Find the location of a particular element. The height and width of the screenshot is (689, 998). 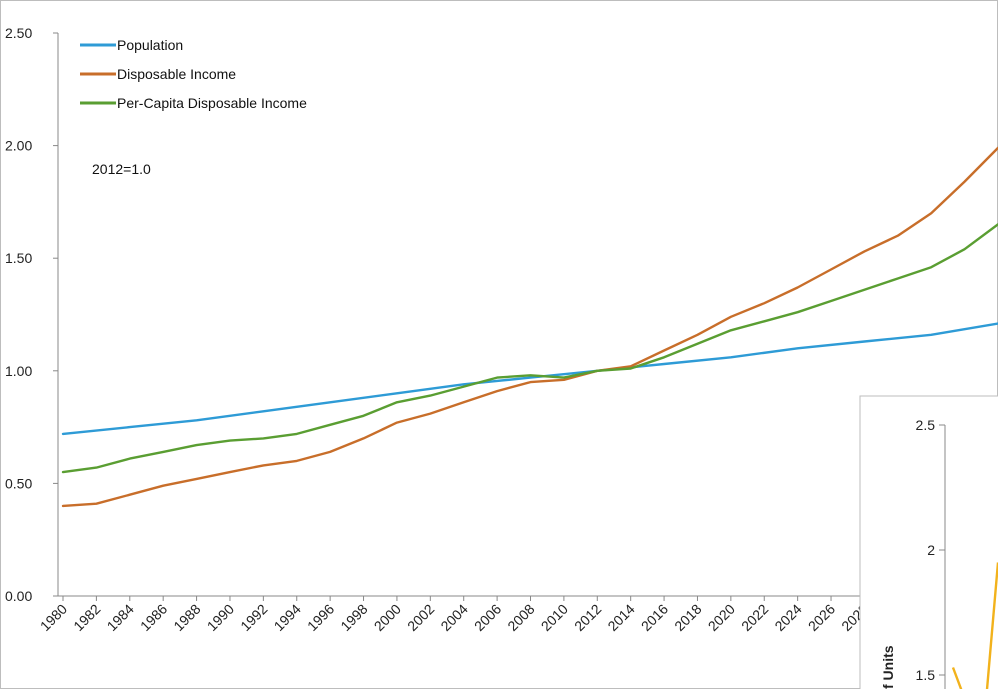

x-tick-label: 1988 is located at coordinates (186, 617).